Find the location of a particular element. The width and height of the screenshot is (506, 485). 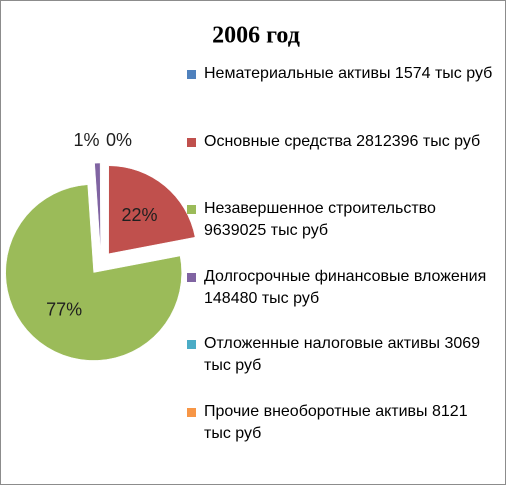

legend-item: Отложенные налоговые активы 3069 тыс руб is located at coordinates (342, 367).